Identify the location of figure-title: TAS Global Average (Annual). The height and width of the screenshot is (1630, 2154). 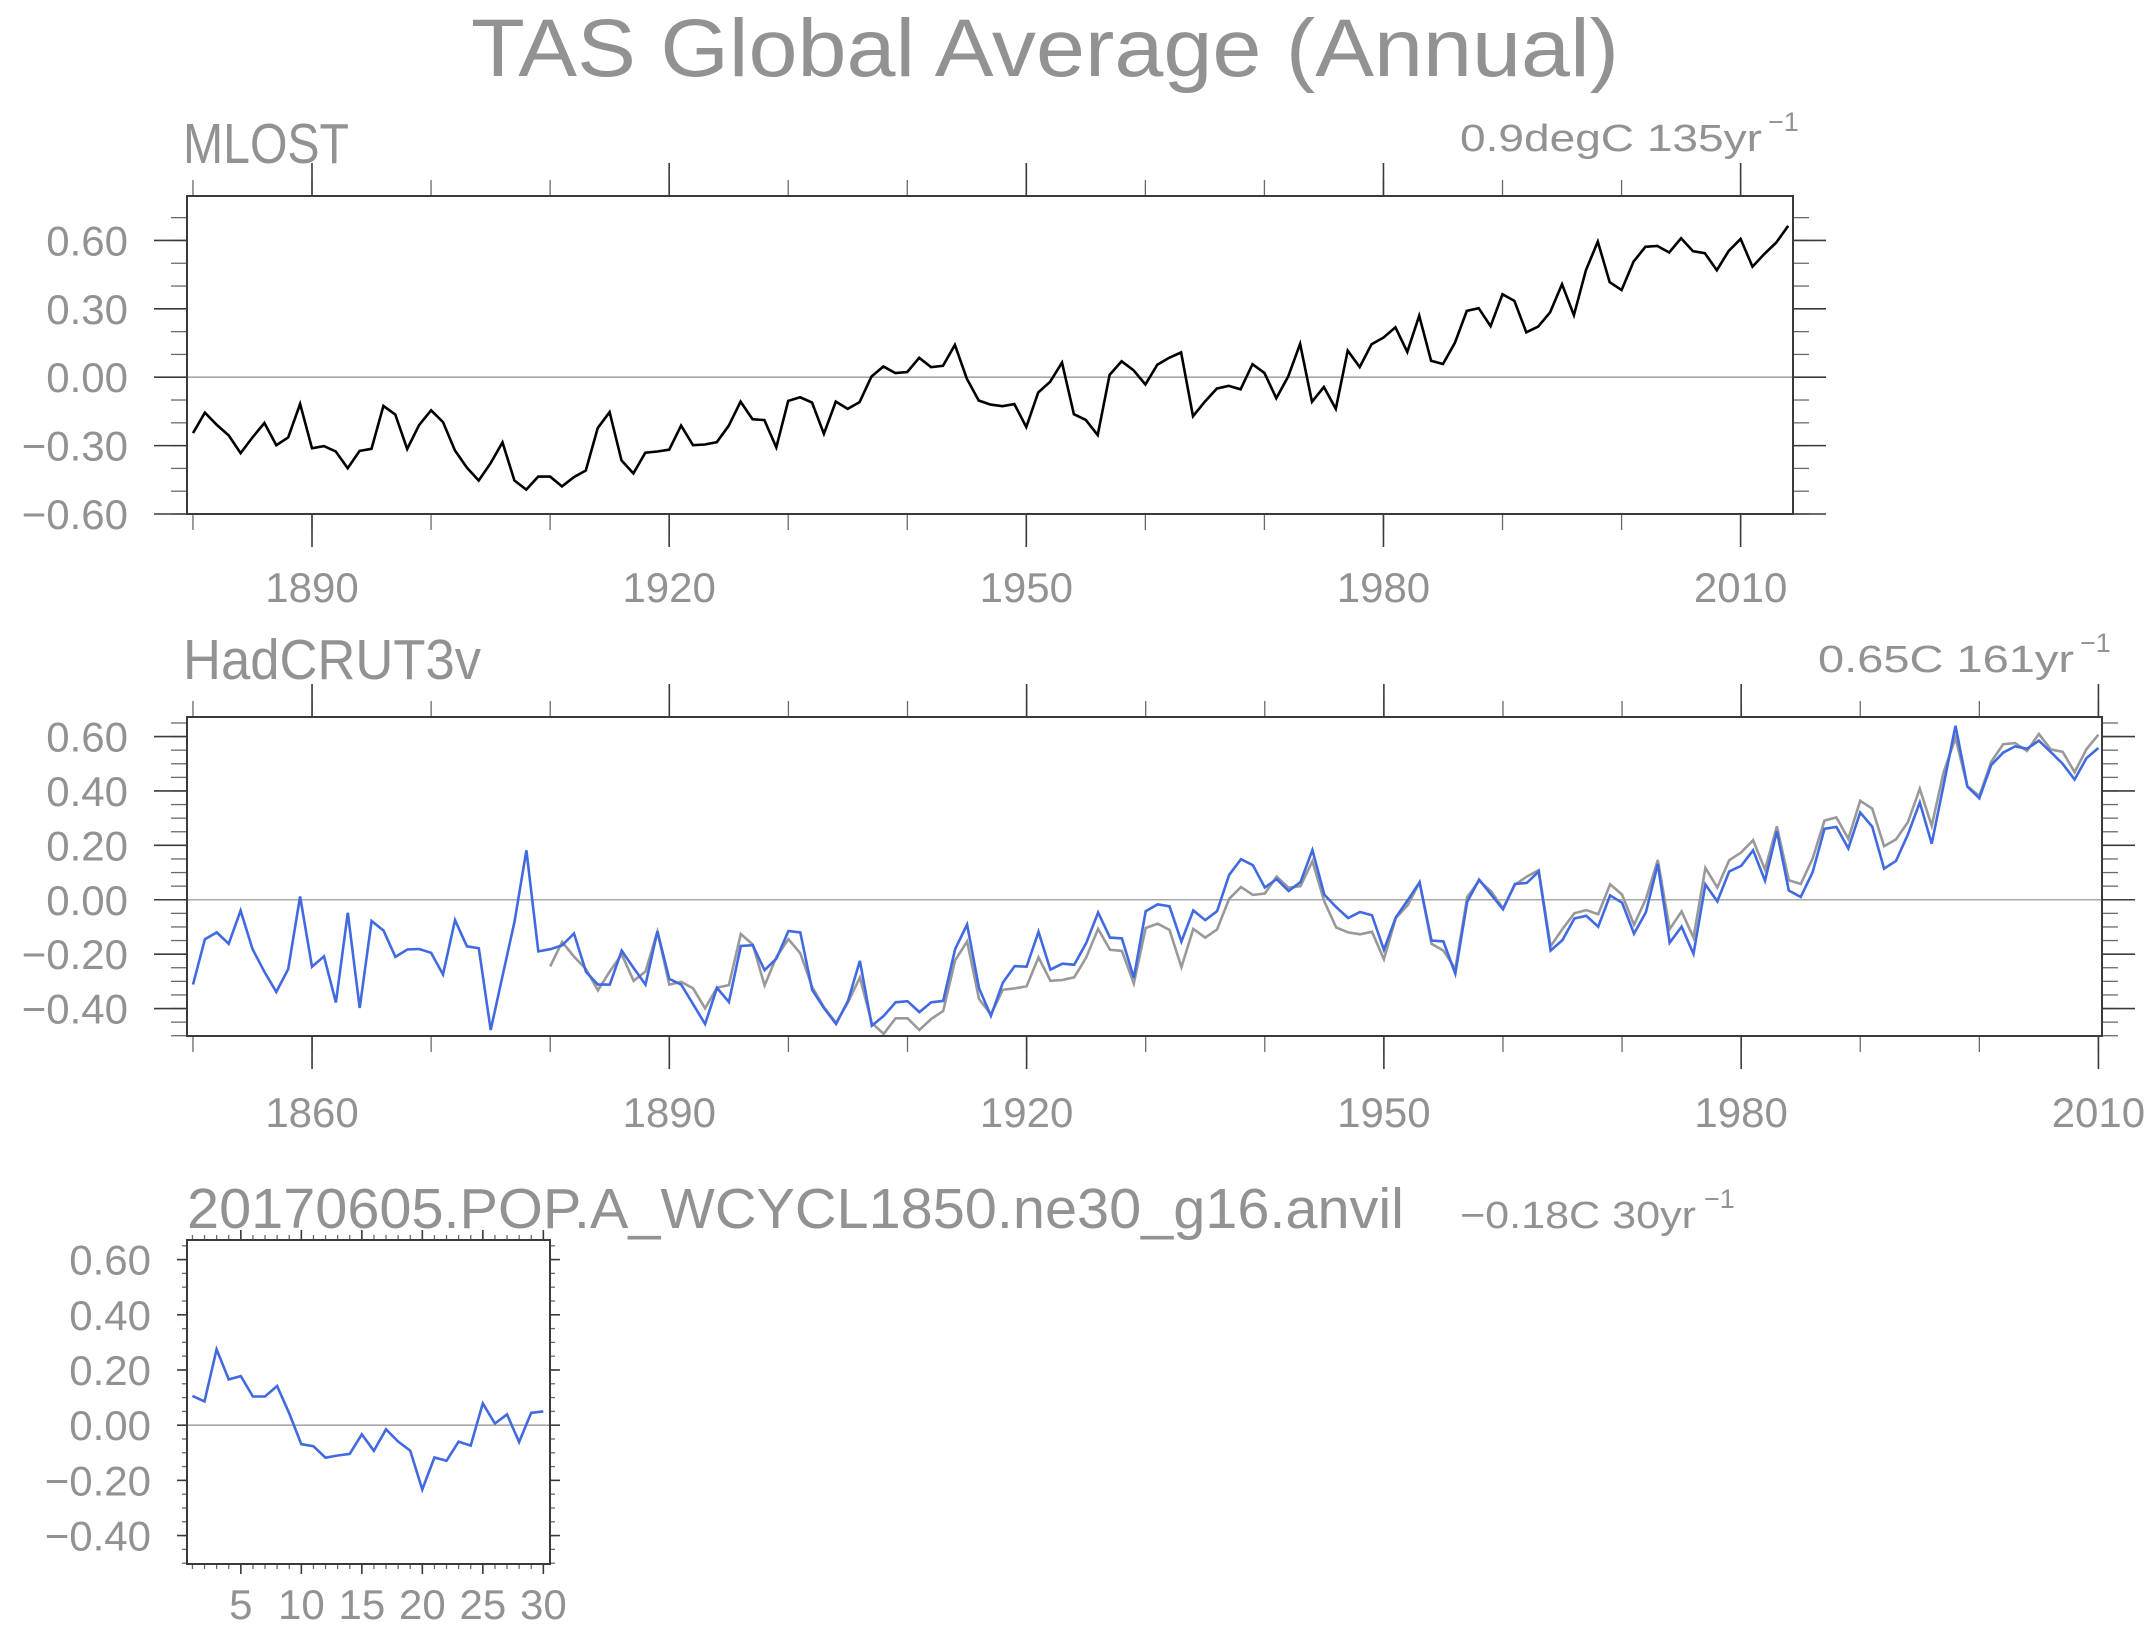
(1045, 48).